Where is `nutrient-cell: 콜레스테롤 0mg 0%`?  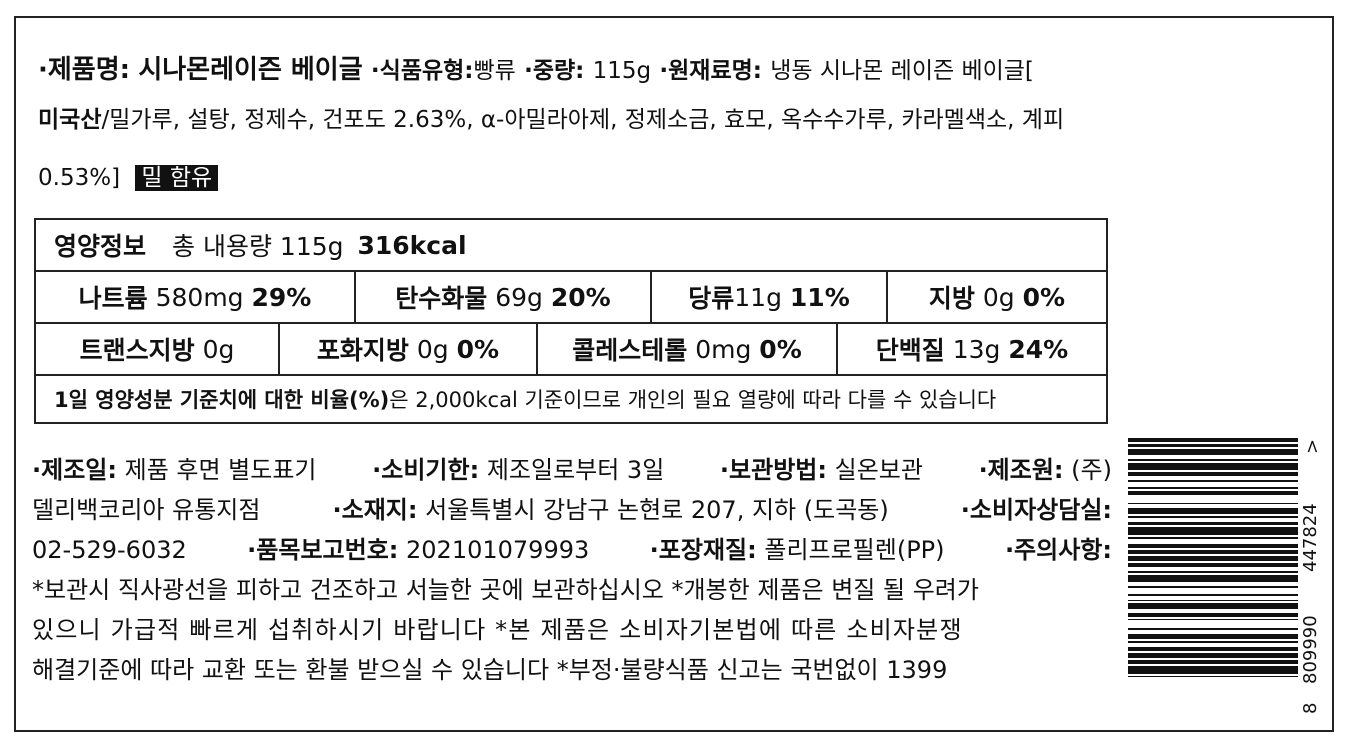
nutrient-cell: 콜레스테롤 0mg 0% is located at coordinates (688, 349).